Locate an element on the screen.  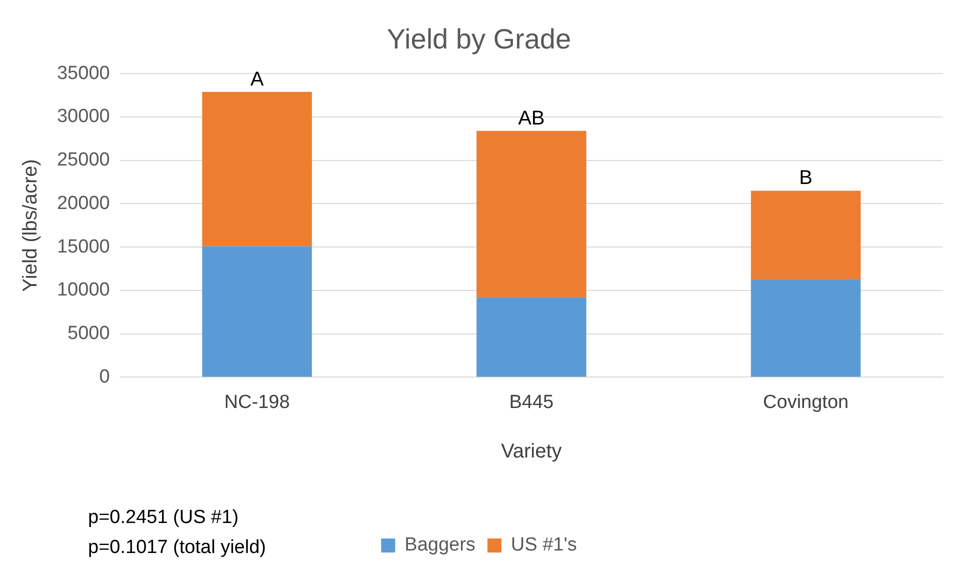
text: p=0.1017 (total yield) is located at coordinates (177, 547).